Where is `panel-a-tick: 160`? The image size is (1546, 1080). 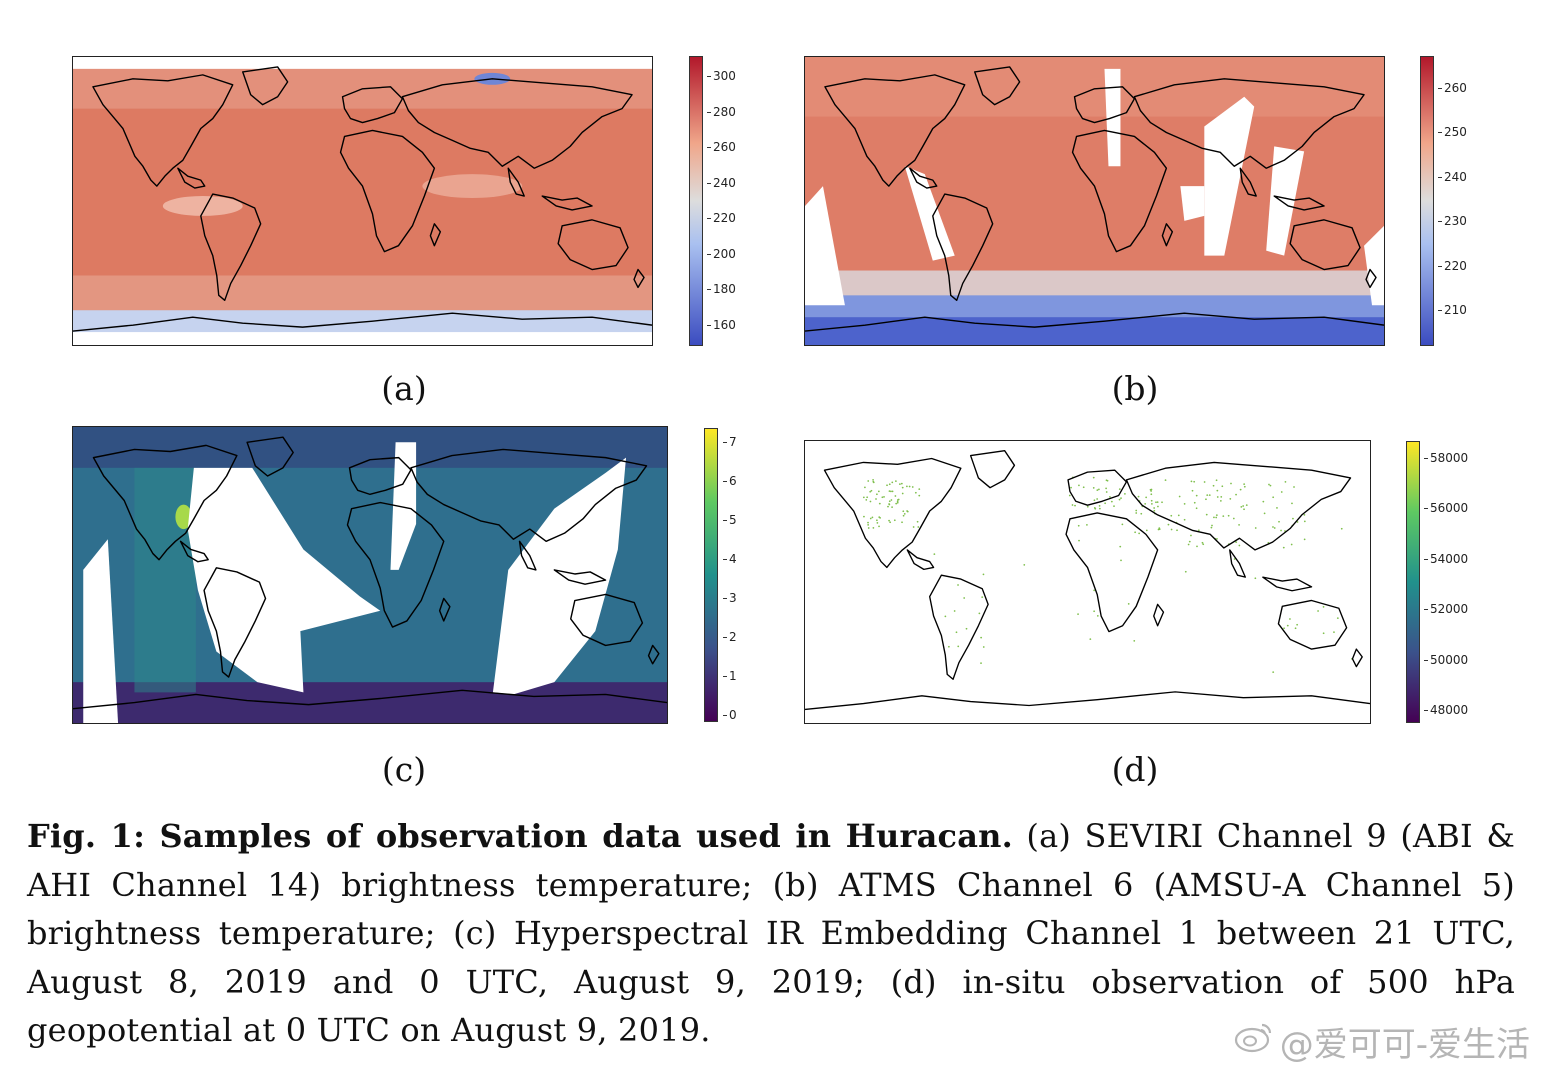 panel-a-tick: 160 is located at coordinates (721, 325).